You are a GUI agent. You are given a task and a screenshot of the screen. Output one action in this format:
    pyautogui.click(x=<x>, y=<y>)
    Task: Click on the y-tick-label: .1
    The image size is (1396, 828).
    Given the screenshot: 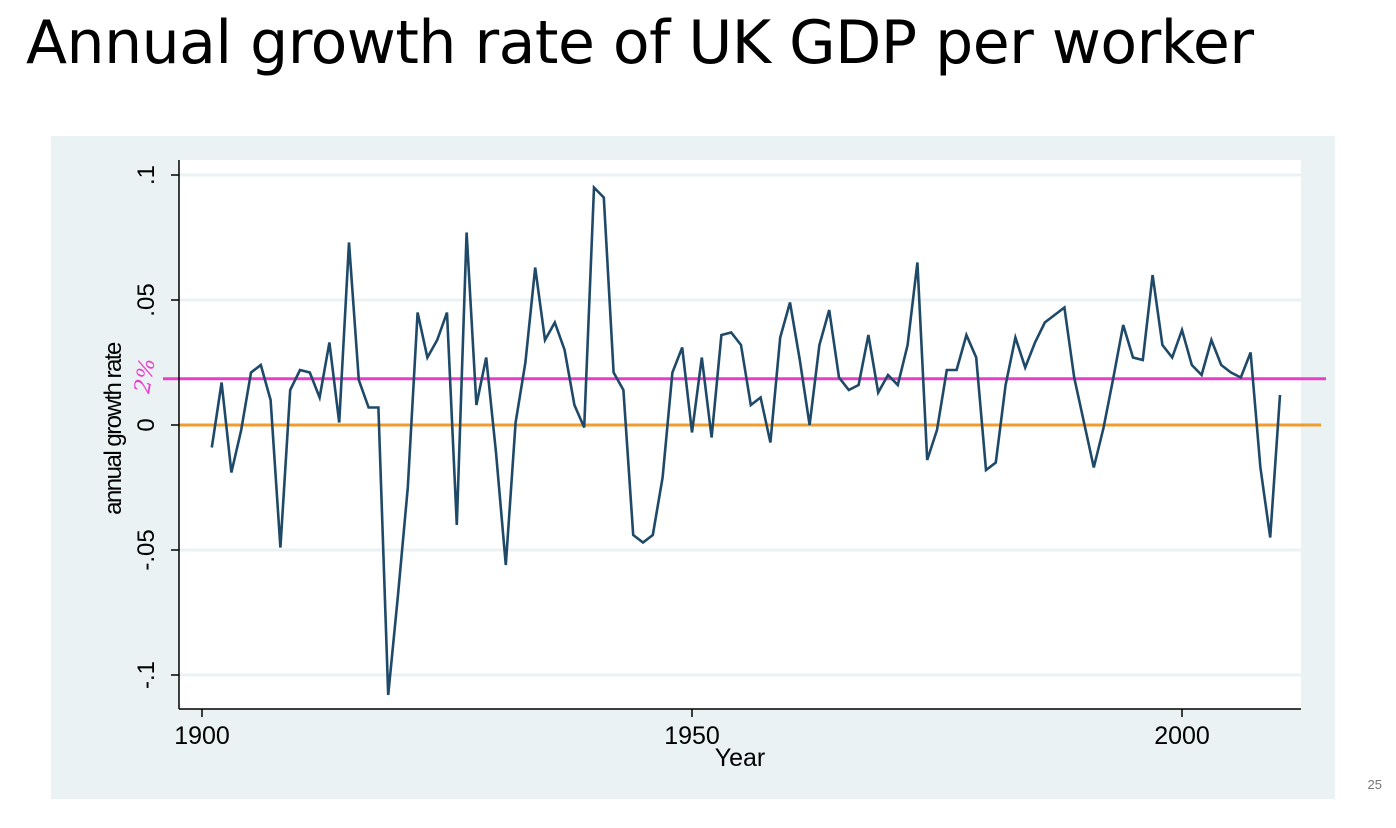 What is the action you would take?
    pyautogui.click(x=146, y=175)
    